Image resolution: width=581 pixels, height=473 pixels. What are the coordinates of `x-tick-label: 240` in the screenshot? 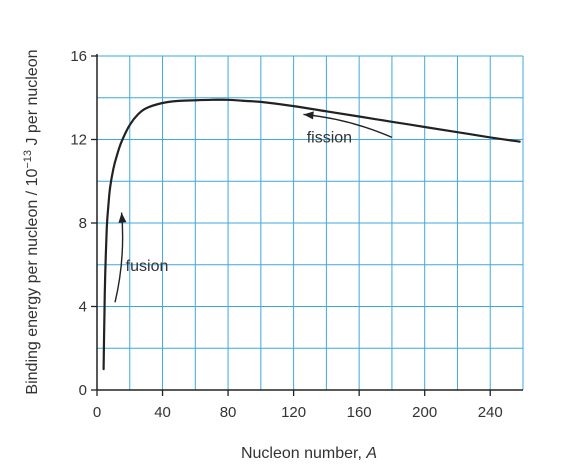 It's located at (490, 412).